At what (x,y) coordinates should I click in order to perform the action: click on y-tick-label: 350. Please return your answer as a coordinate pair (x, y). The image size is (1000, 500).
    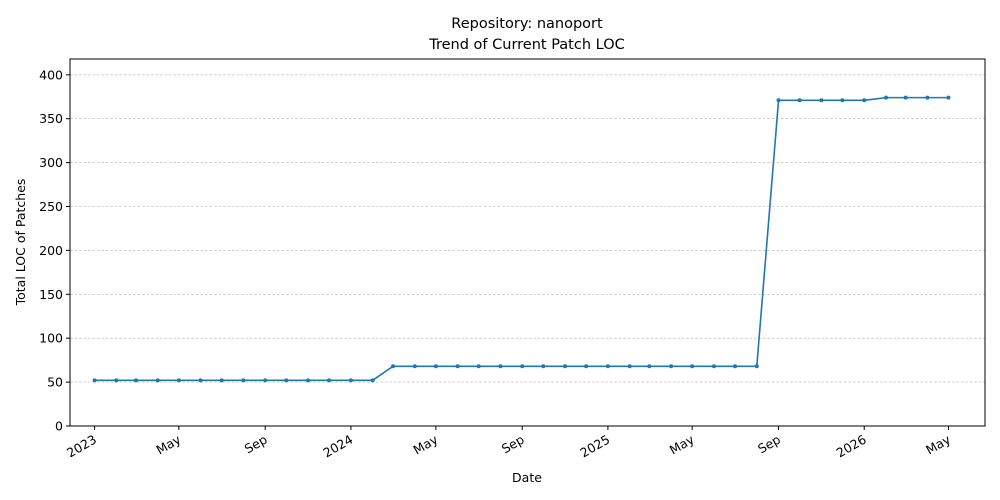
    Looking at the image, I should click on (51, 118).